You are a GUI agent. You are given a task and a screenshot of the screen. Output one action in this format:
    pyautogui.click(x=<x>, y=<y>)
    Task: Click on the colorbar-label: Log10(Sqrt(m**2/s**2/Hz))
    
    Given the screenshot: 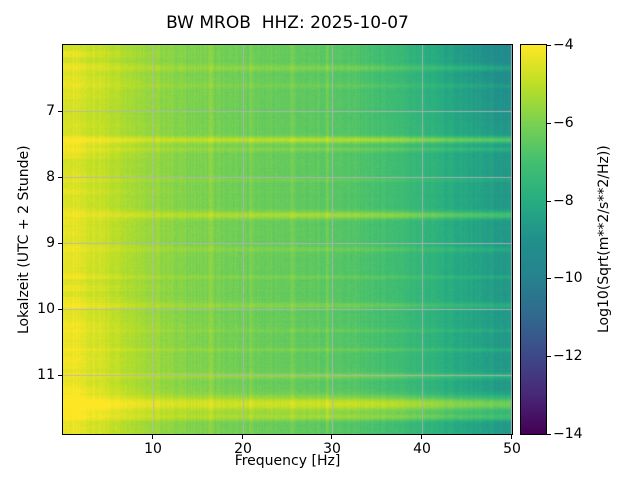 What is the action you would take?
    pyautogui.click(x=604, y=239)
    